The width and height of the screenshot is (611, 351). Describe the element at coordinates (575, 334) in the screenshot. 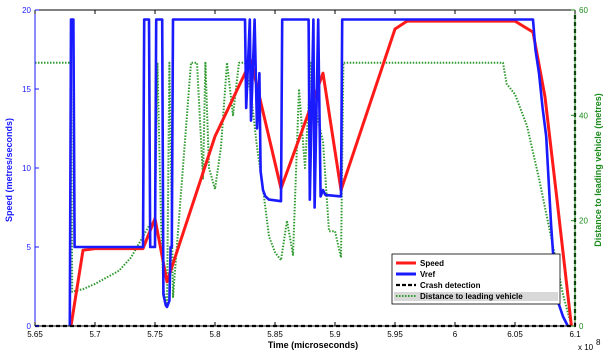

I see `x-tick-label: 6.1` at that location.